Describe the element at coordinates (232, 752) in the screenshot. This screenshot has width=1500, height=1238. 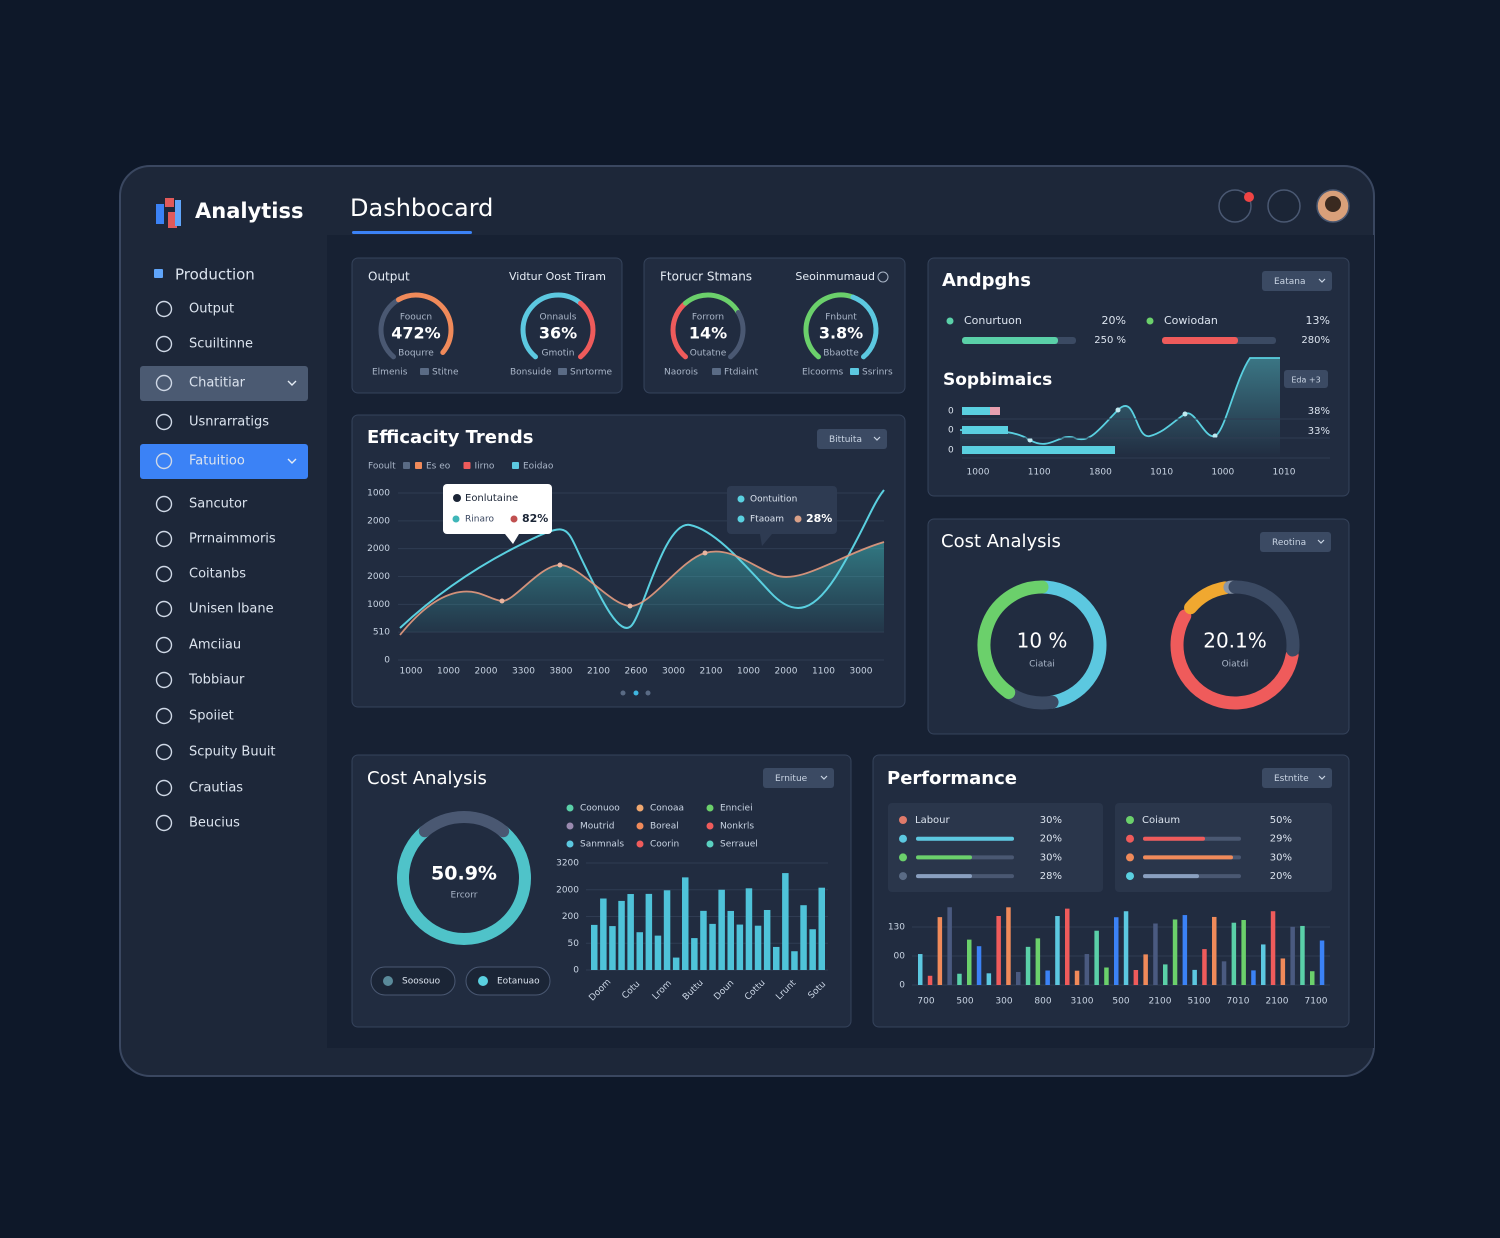
I see `nav-item: Scpuity Buuit` at that location.